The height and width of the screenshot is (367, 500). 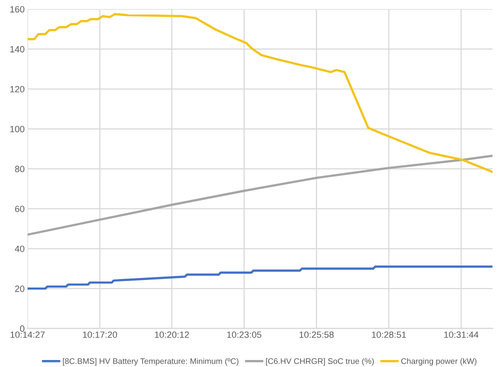 What do you see at coordinates (461, 334) in the screenshot?
I see `x-tick-label: 10:31:44` at bounding box center [461, 334].